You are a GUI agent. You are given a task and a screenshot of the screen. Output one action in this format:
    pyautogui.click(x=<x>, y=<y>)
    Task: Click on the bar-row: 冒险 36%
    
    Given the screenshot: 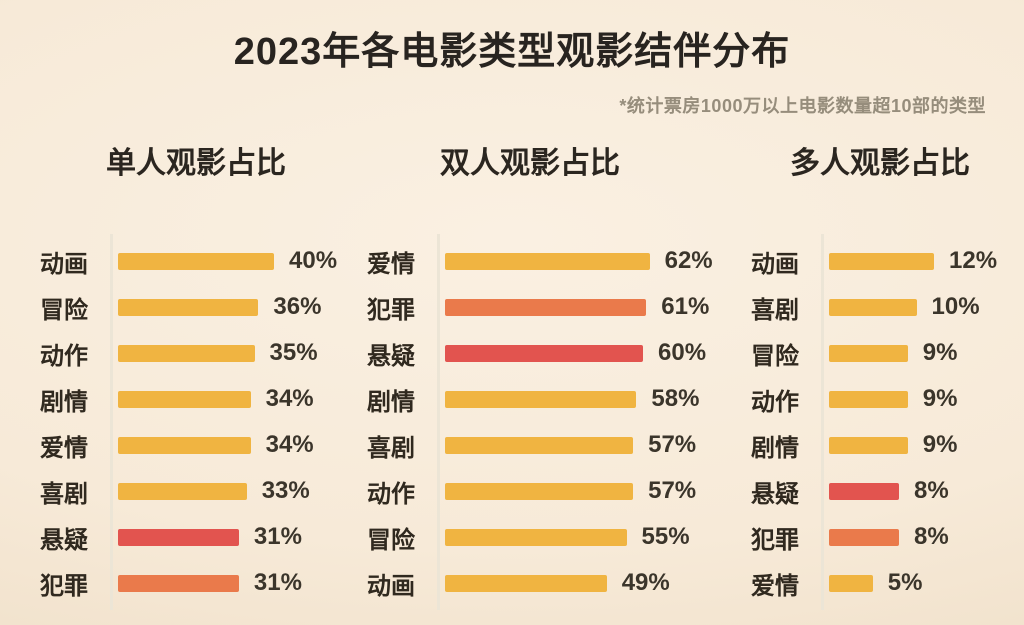 What is the action you would take?
    pyautogui.click(x=196, y=307)
    